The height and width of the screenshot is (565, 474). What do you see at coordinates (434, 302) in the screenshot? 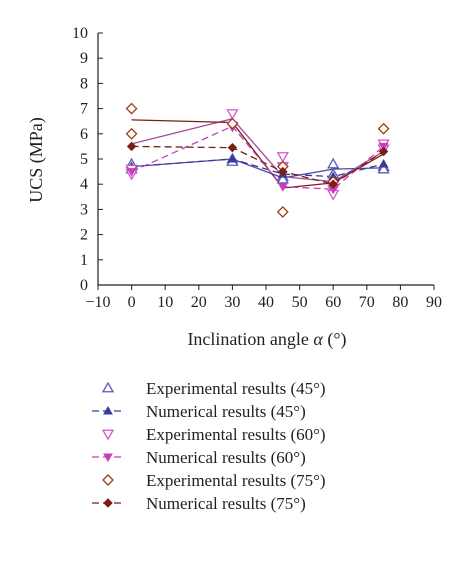
I see `x-tick-label: 90` at bounding box center [434, 302].